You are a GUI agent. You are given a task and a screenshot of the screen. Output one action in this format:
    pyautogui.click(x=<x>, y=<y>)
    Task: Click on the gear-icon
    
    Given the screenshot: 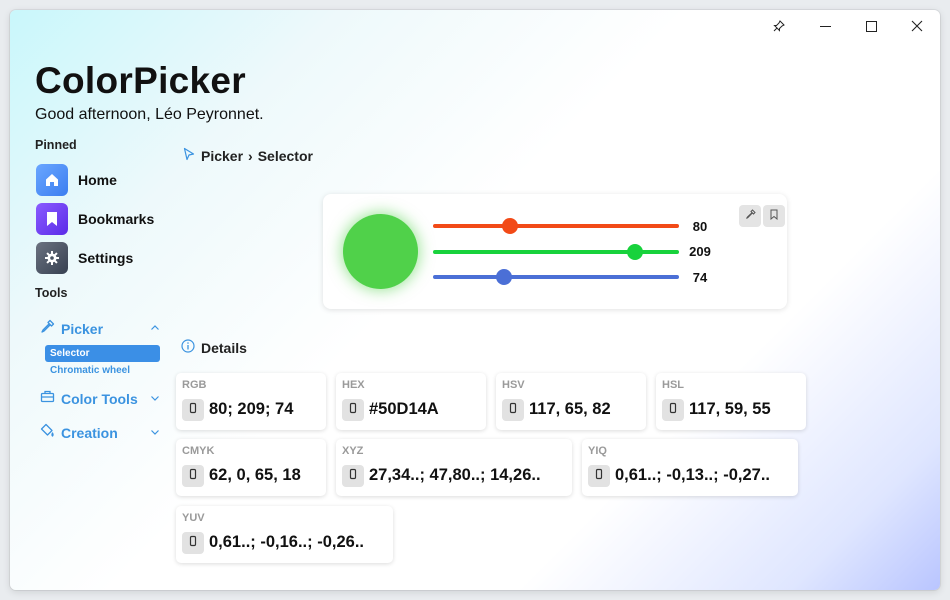 What is the action you would take?
    pyautogui.click(x=52, y=258)
    